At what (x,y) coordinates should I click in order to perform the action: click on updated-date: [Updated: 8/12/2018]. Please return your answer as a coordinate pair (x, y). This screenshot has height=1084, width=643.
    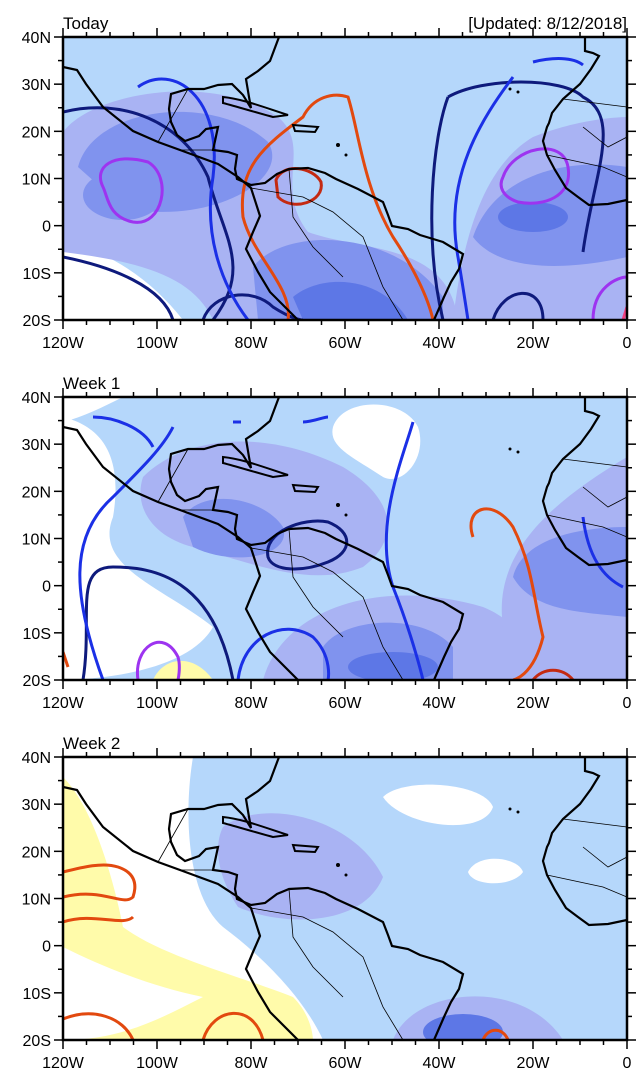
    Looking at the image, I should click on (547, 23).